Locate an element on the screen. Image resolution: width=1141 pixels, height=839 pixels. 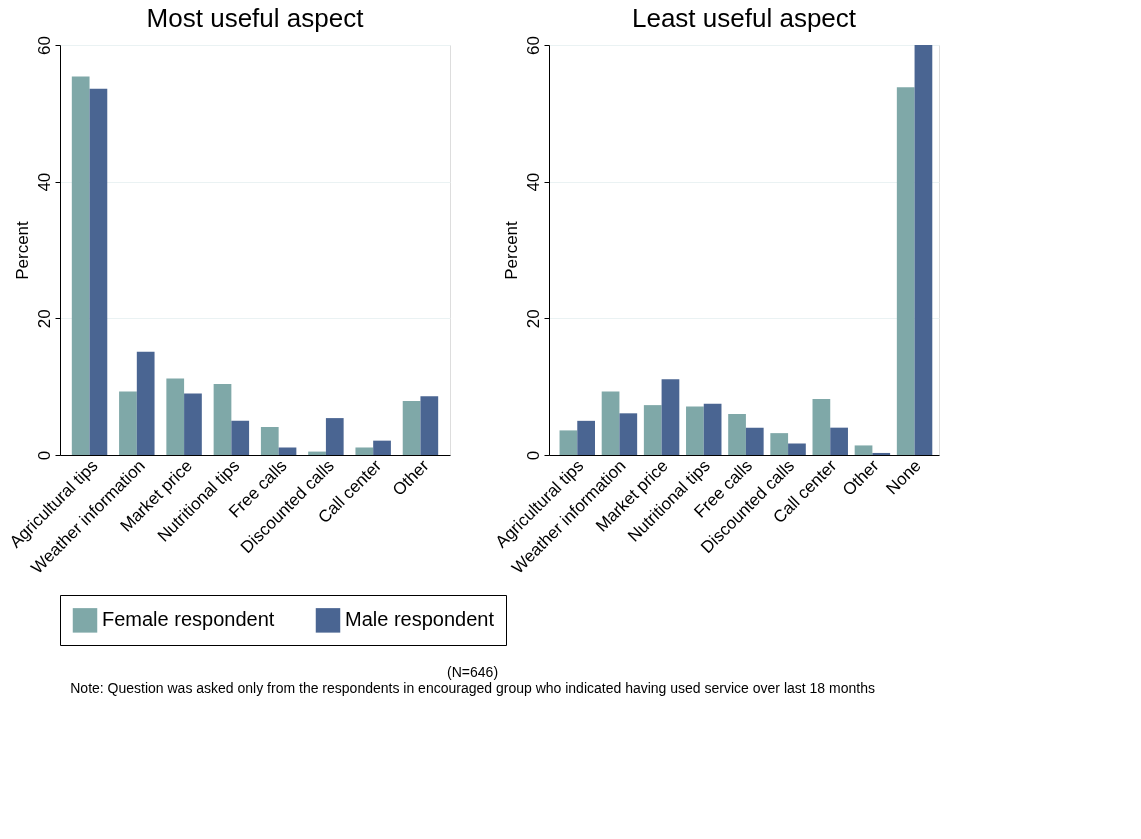
legend-label: Male respondent is located at coordinates (420, 619).